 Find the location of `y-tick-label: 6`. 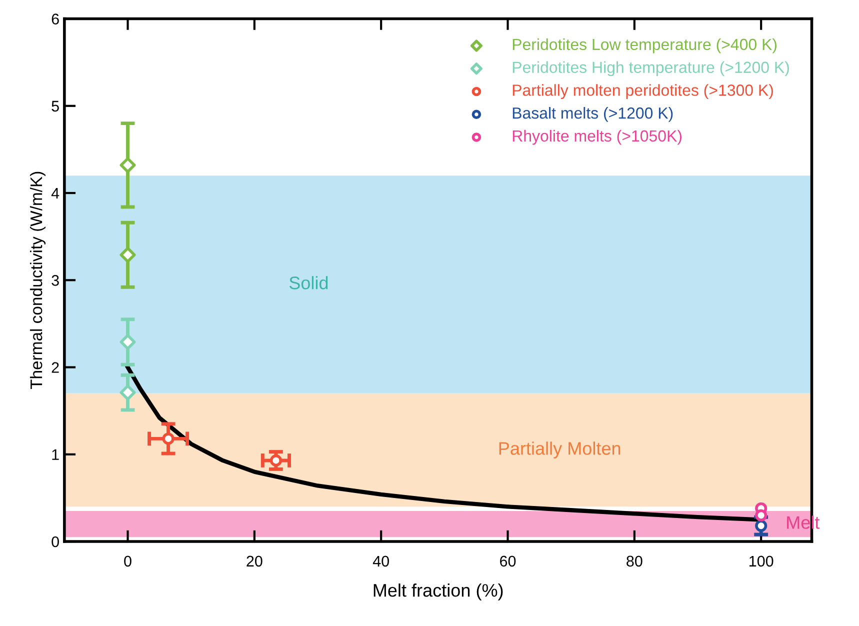

y-tick-label: 6 is located at coordinates (55, 19).